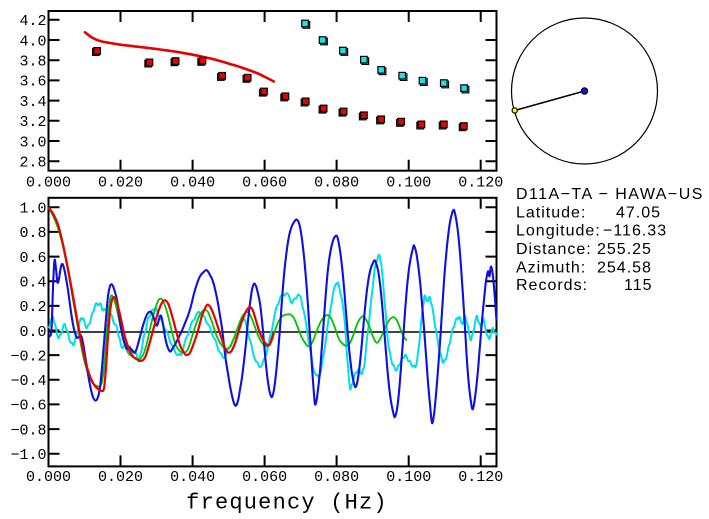 This screenshot has width=709, height=519. What do you see at coordinates (624, 249) in the screenshot?
I see `svg-text: 255.25` at bounding box center [624, 249].